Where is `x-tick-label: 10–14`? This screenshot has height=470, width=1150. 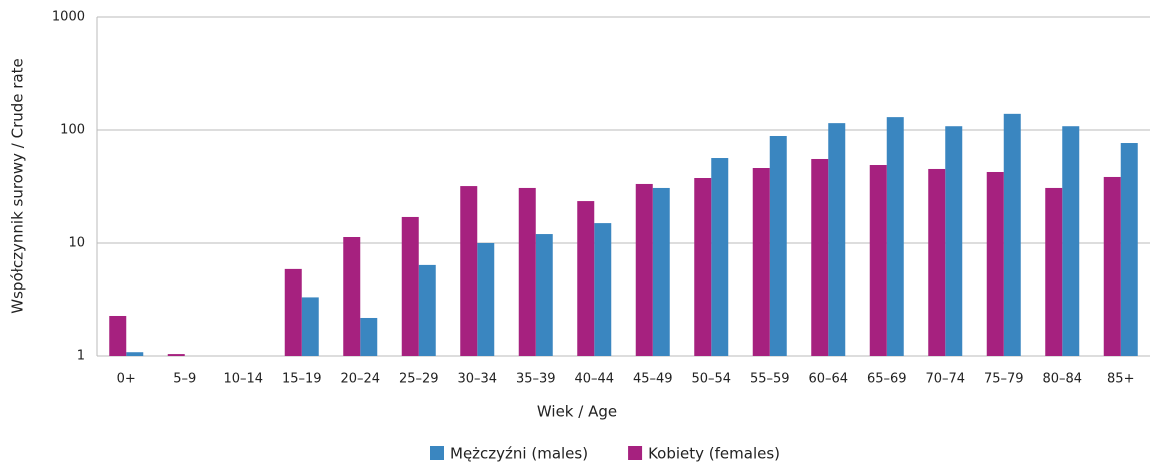
x-tick-label: 10–14 is located at coordinates (243, 379).